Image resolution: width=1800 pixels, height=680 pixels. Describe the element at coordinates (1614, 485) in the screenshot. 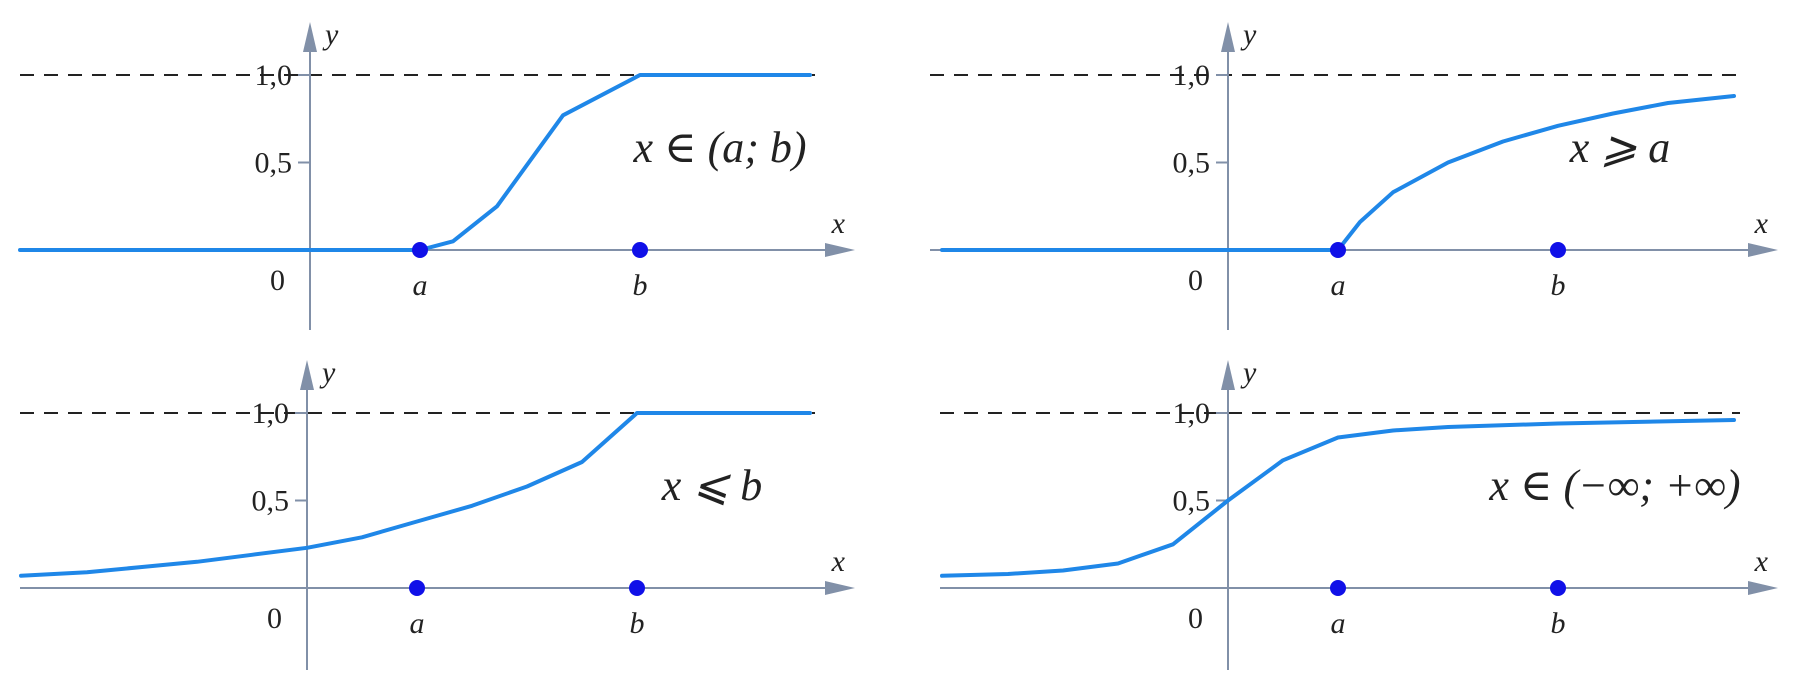

I see `condition-label: x ∈ (−∞; +∞)` at that location.